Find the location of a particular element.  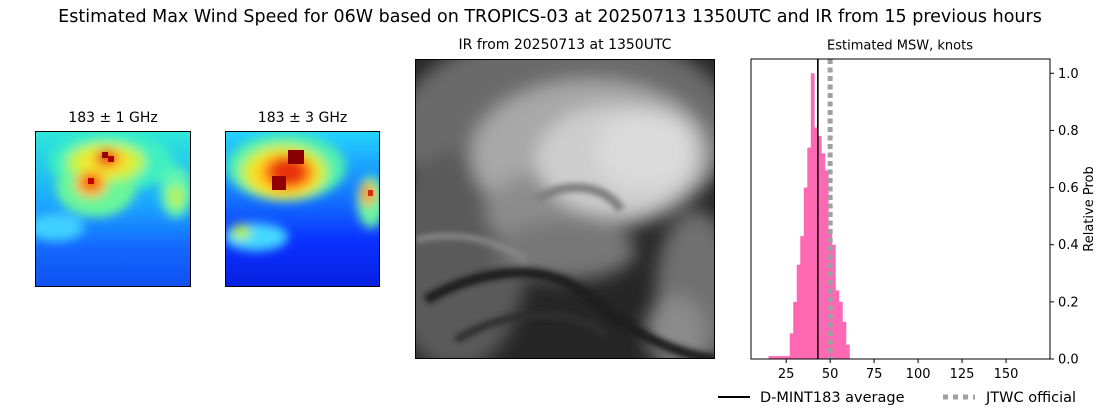

legend-label: D-MINT183 average is located at coordinates (832, 398).